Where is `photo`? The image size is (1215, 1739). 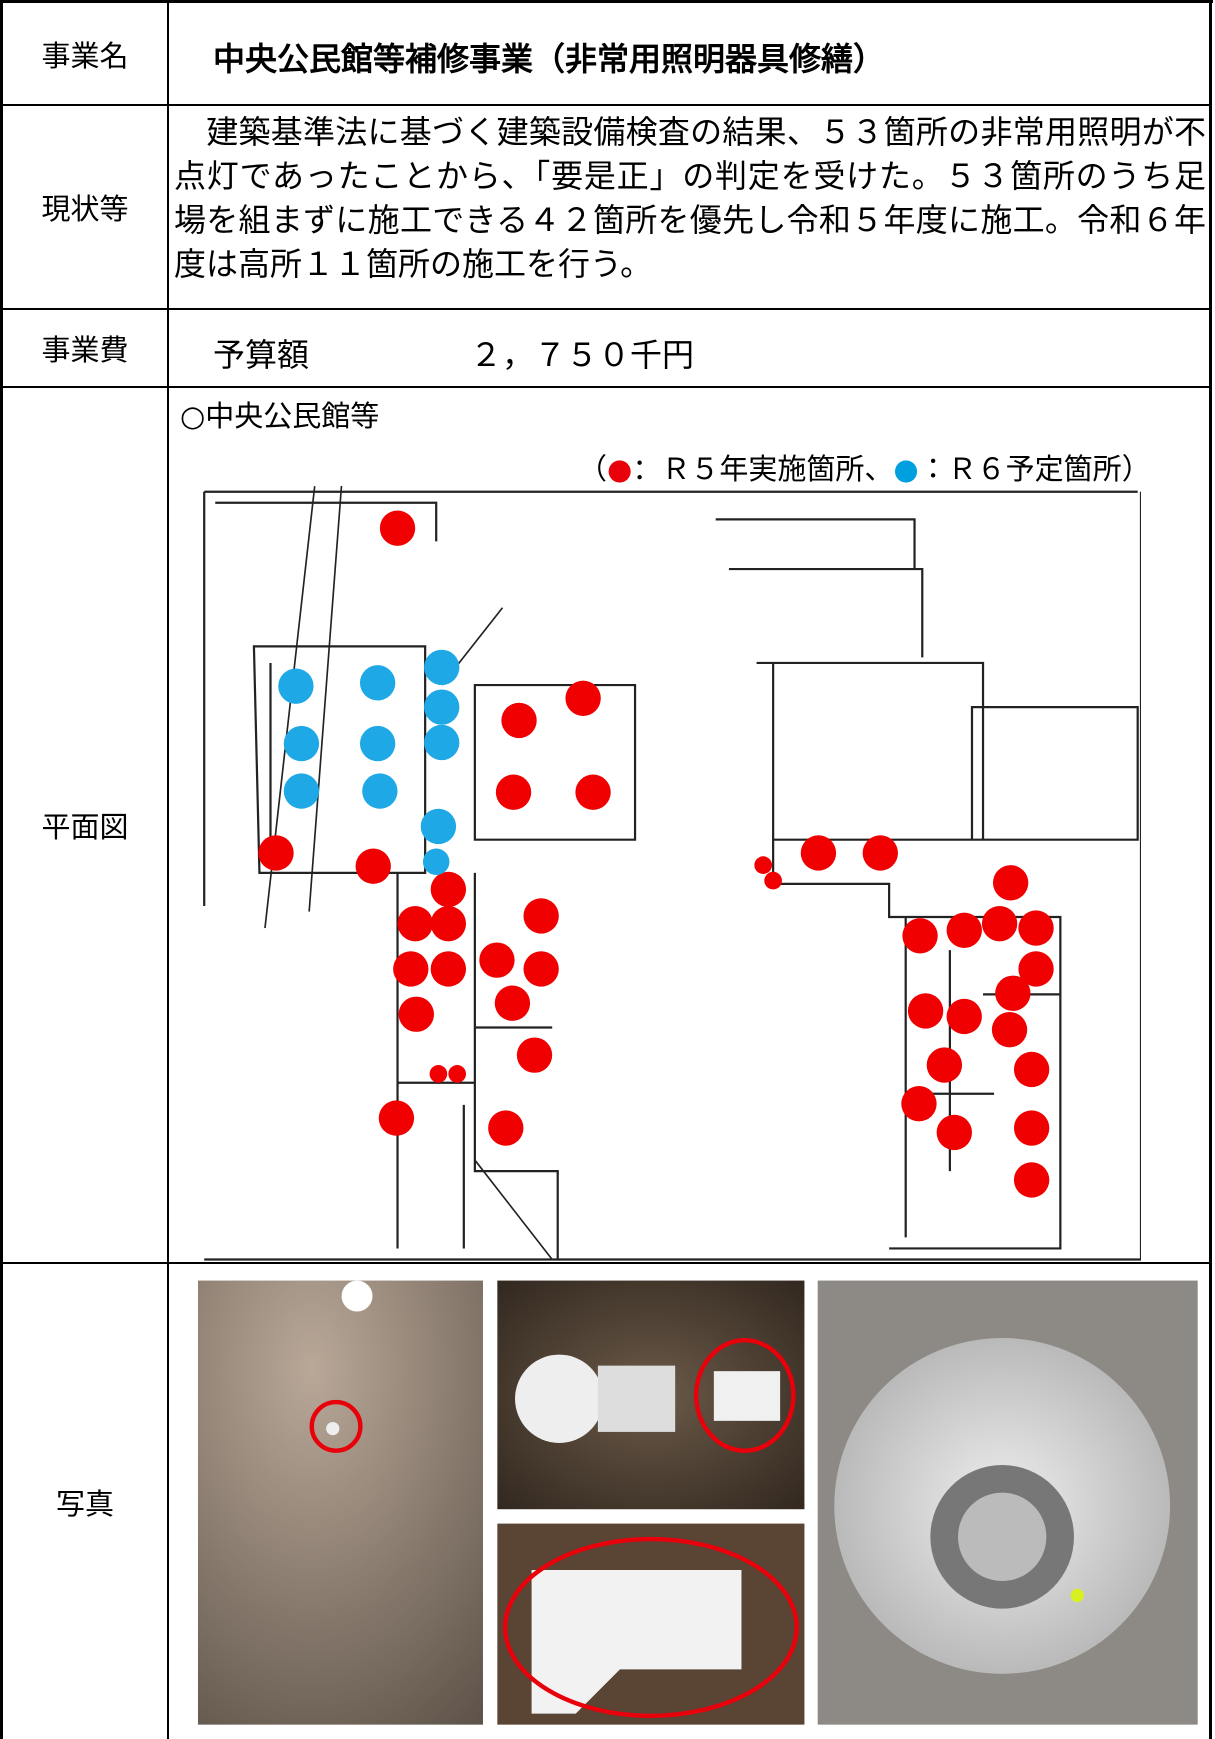
photo is located at coordinates (340, 1502).